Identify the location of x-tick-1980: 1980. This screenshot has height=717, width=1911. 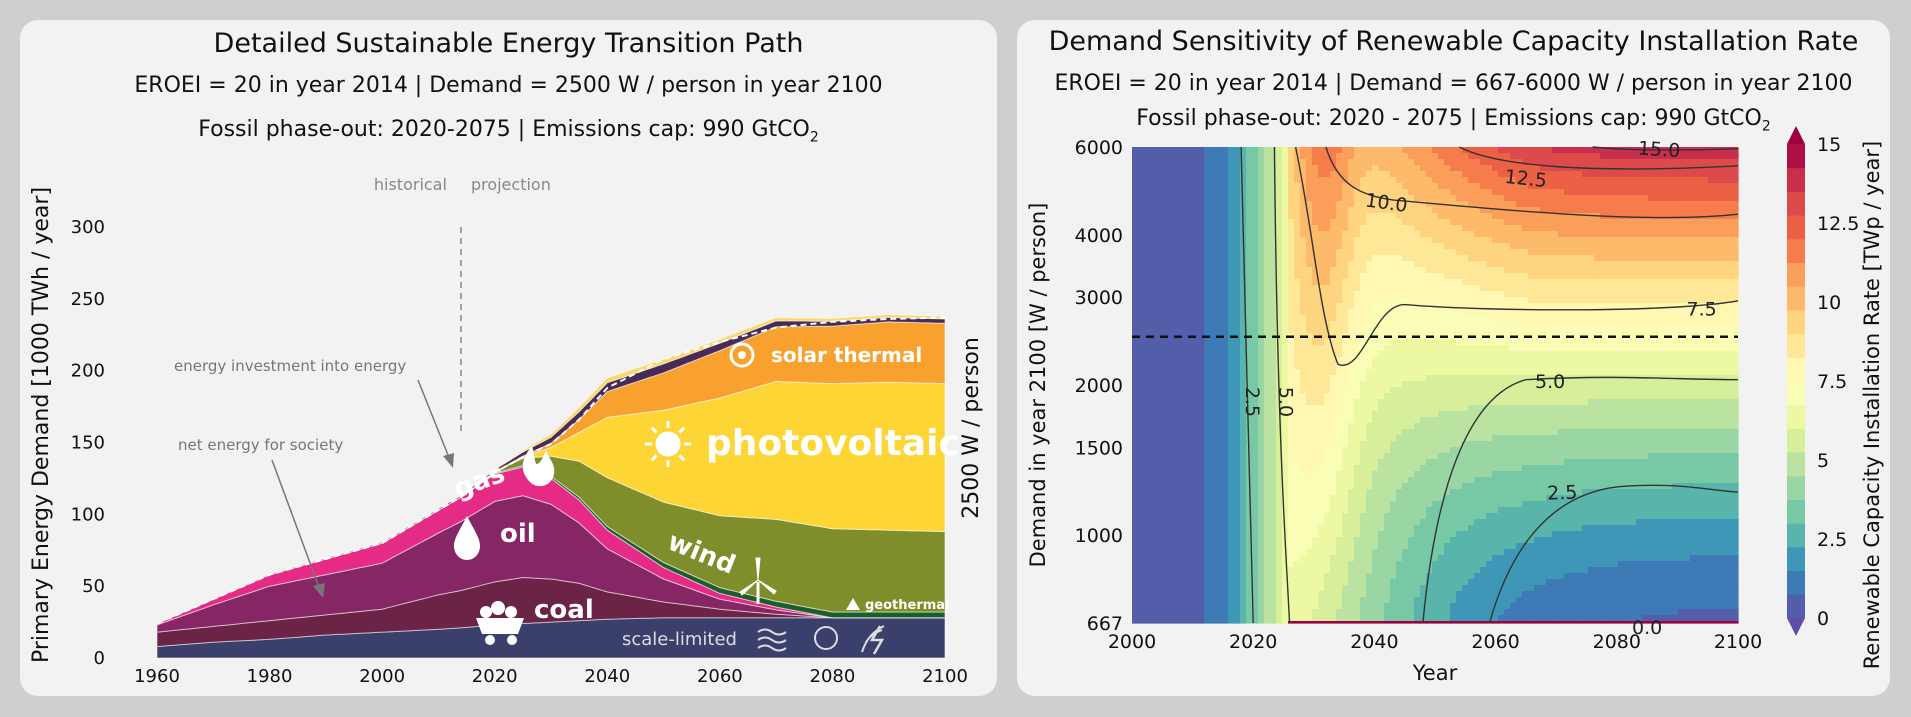
(270, 676).